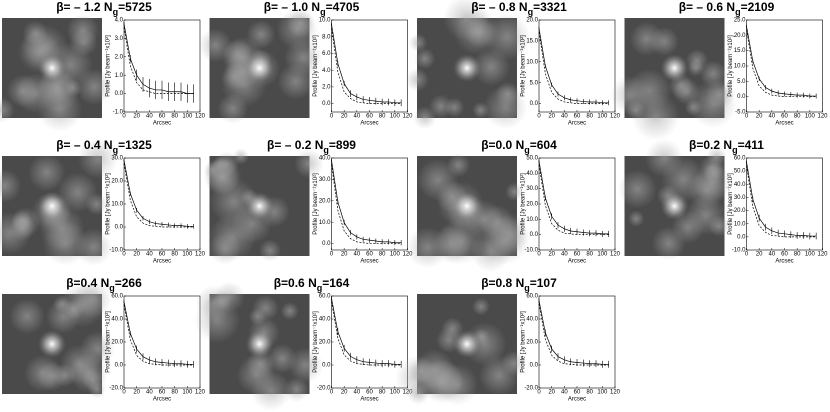 This screenshot has width=830, height=412. I want to click on title-part: β= – 0.6 N, so click(707, 7).